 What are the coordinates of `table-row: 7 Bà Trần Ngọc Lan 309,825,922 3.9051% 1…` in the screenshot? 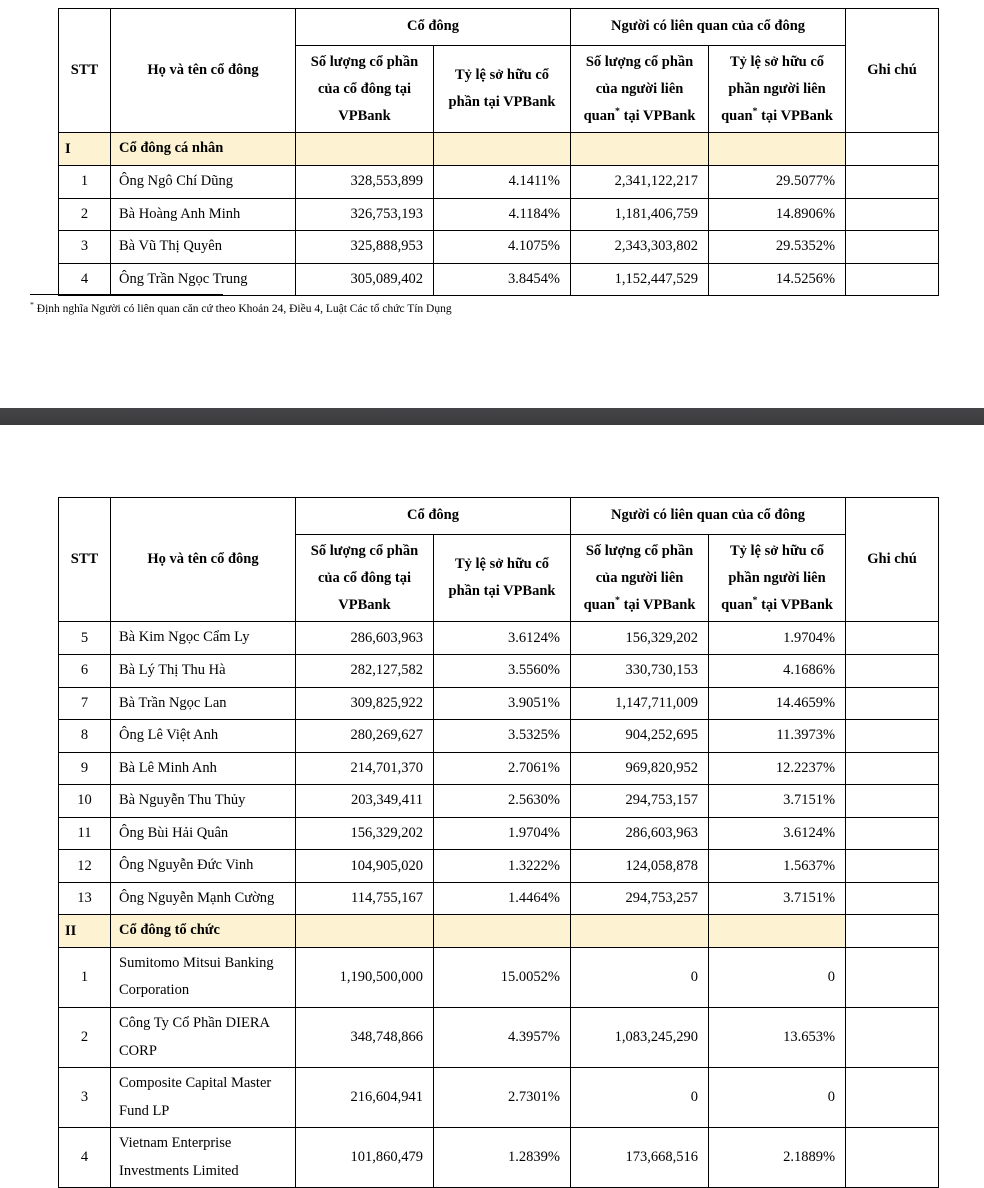 It's located at (499, 703).